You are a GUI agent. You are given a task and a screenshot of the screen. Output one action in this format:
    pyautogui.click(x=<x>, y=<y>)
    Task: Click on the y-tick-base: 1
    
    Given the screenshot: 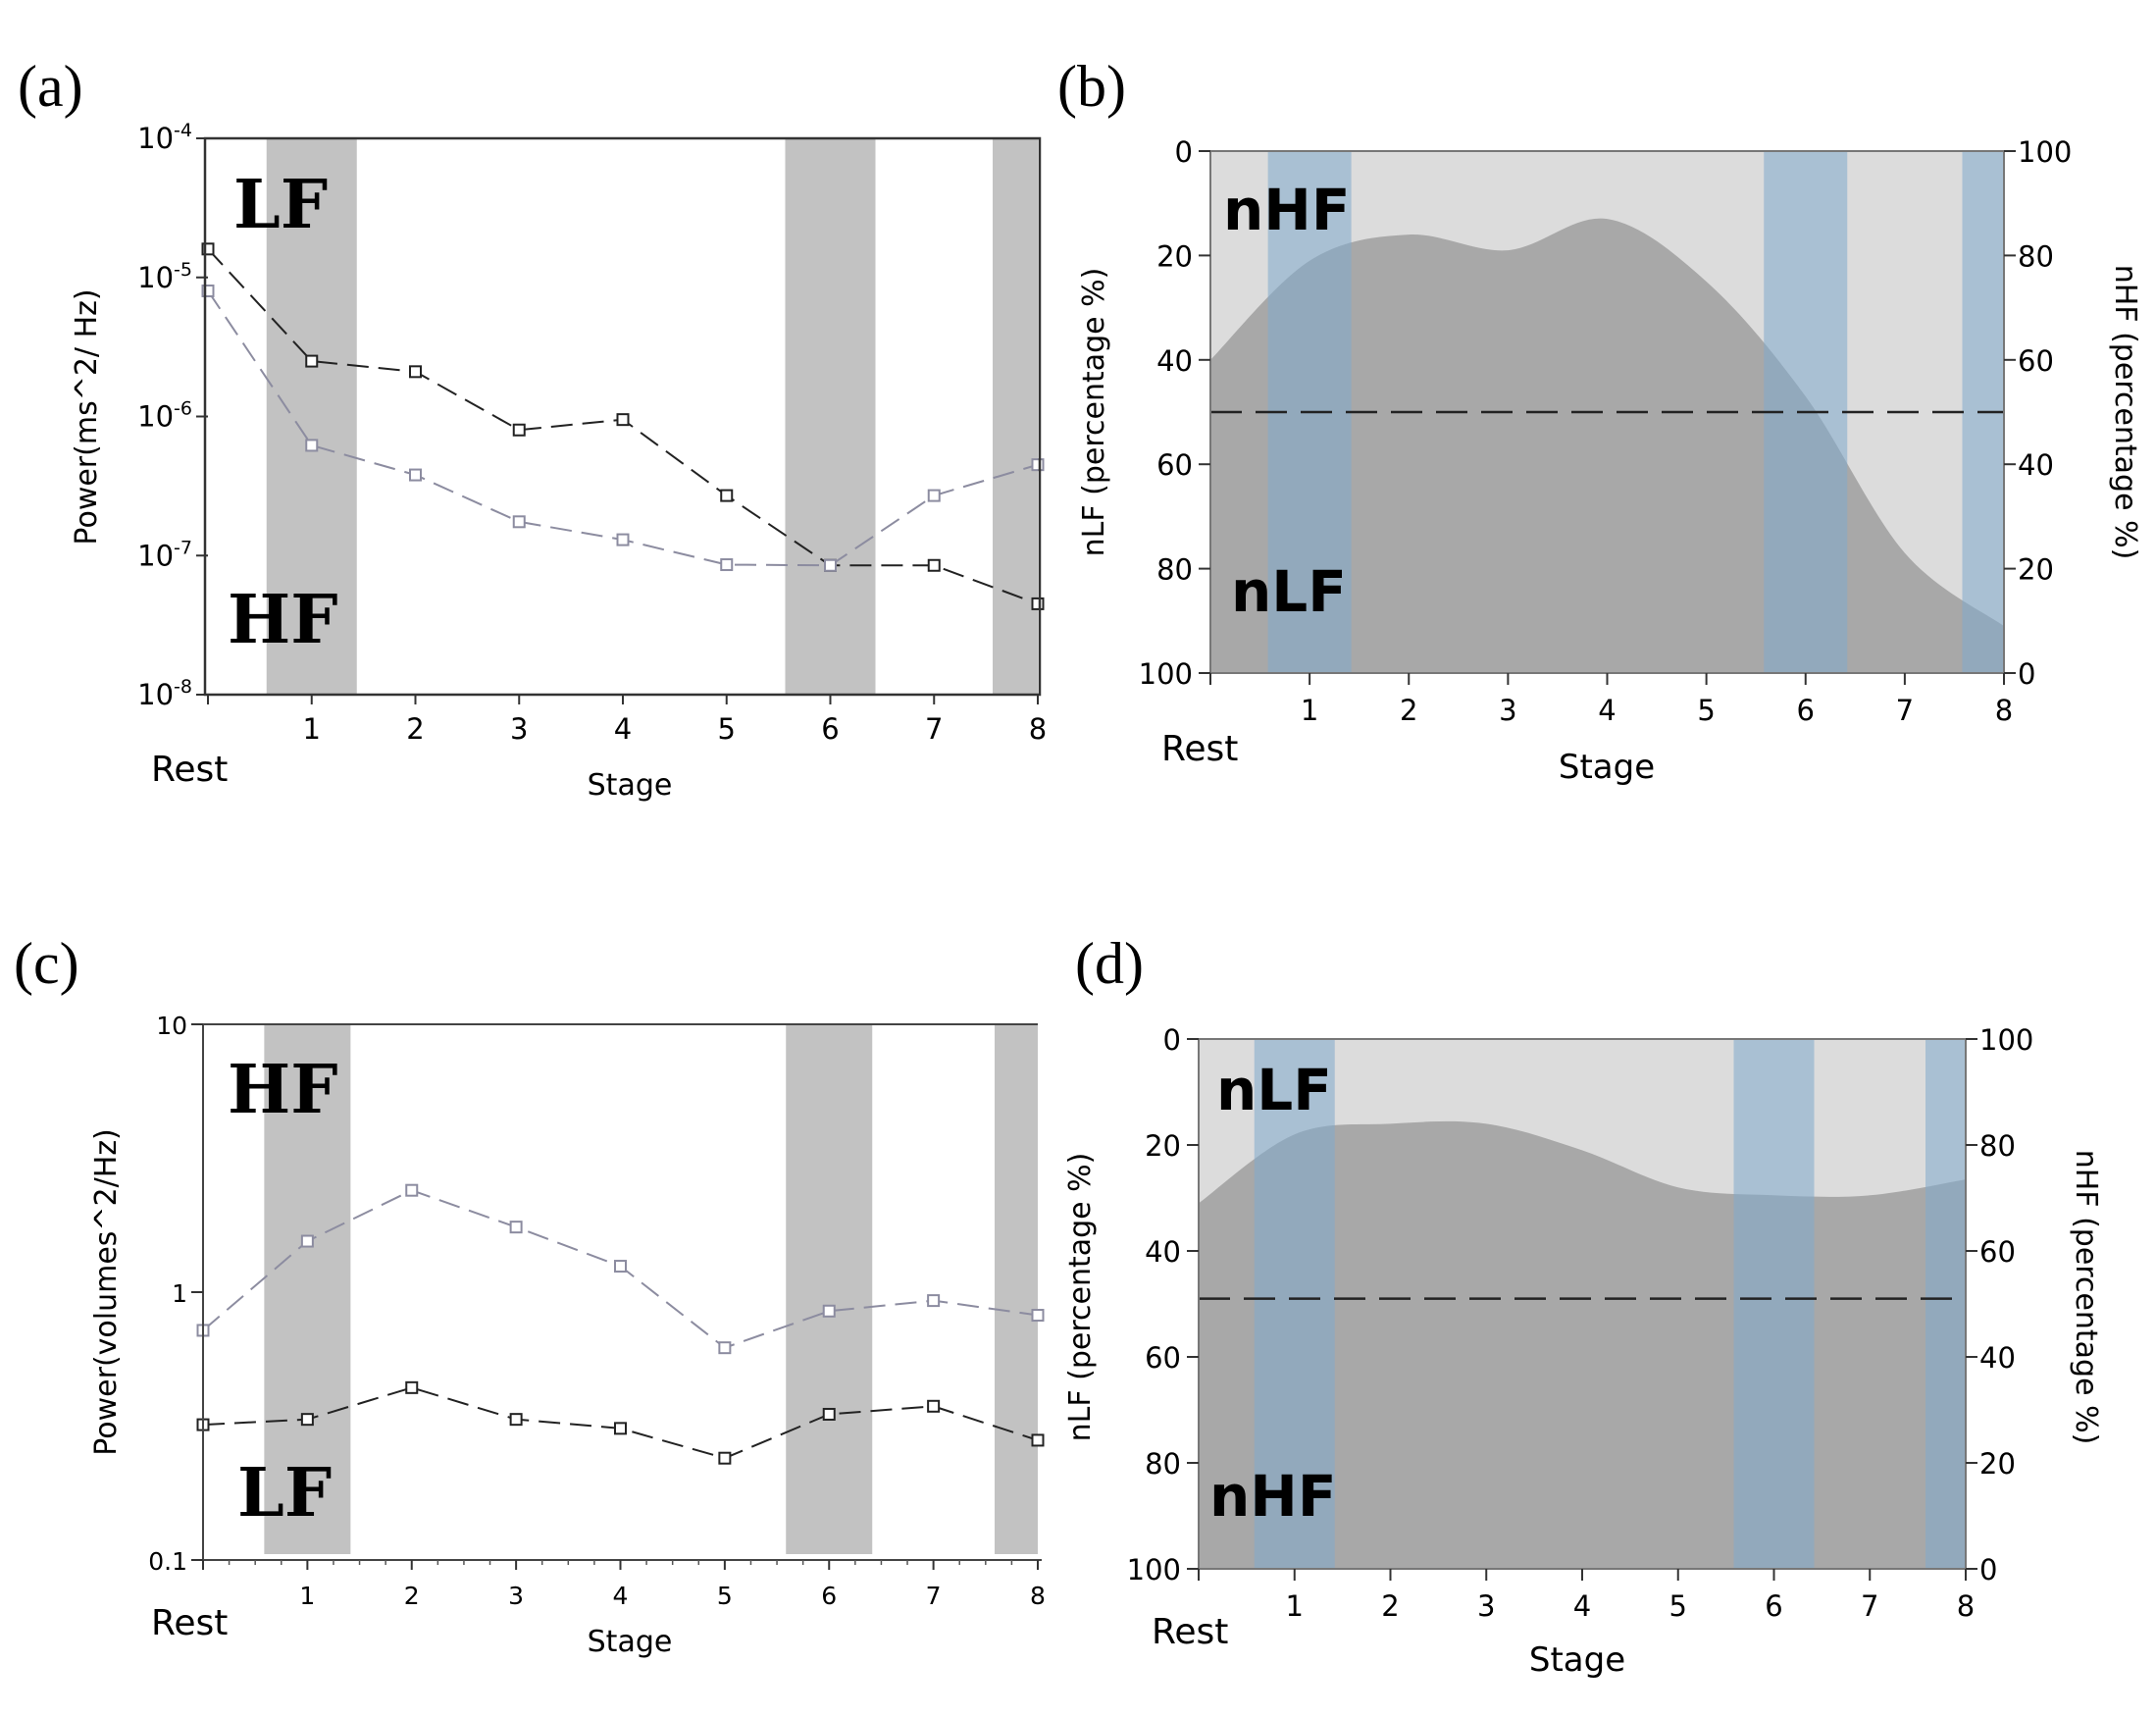 What is the action you would take?
    pyautogui.click(x=179, y=1293)
    